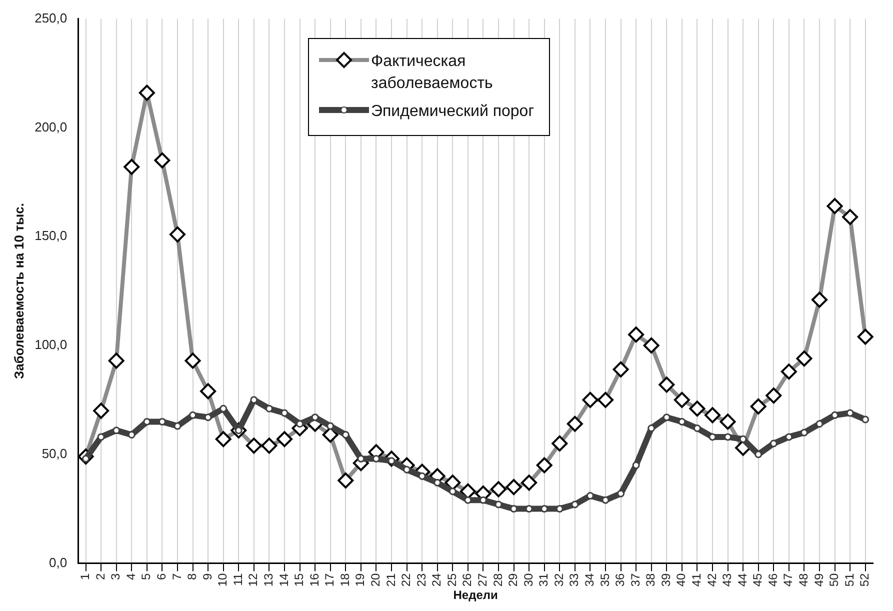 The width and height of the screenshot is (893, 611). Describe the element at coordinates (711, 579) in the screenshot. I see `x-tick-label: 42` at that location.